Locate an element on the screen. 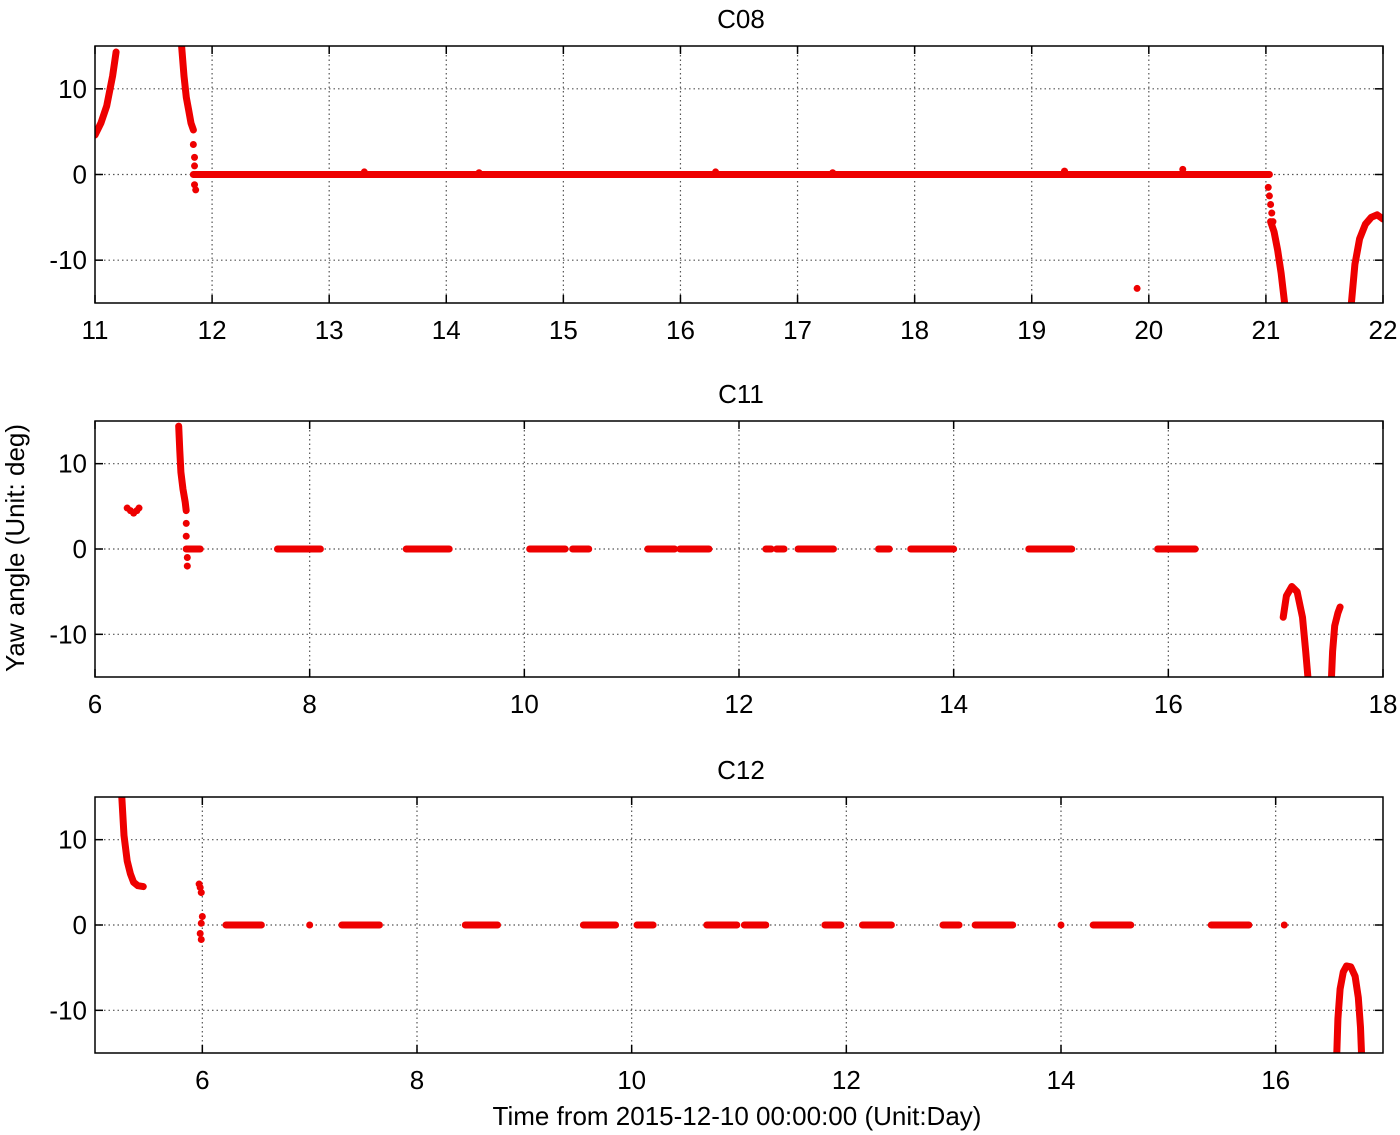 The width and height of the screenshot is (1400, 1135). x-tick-label: 15 is located at coordinates (563, 330).